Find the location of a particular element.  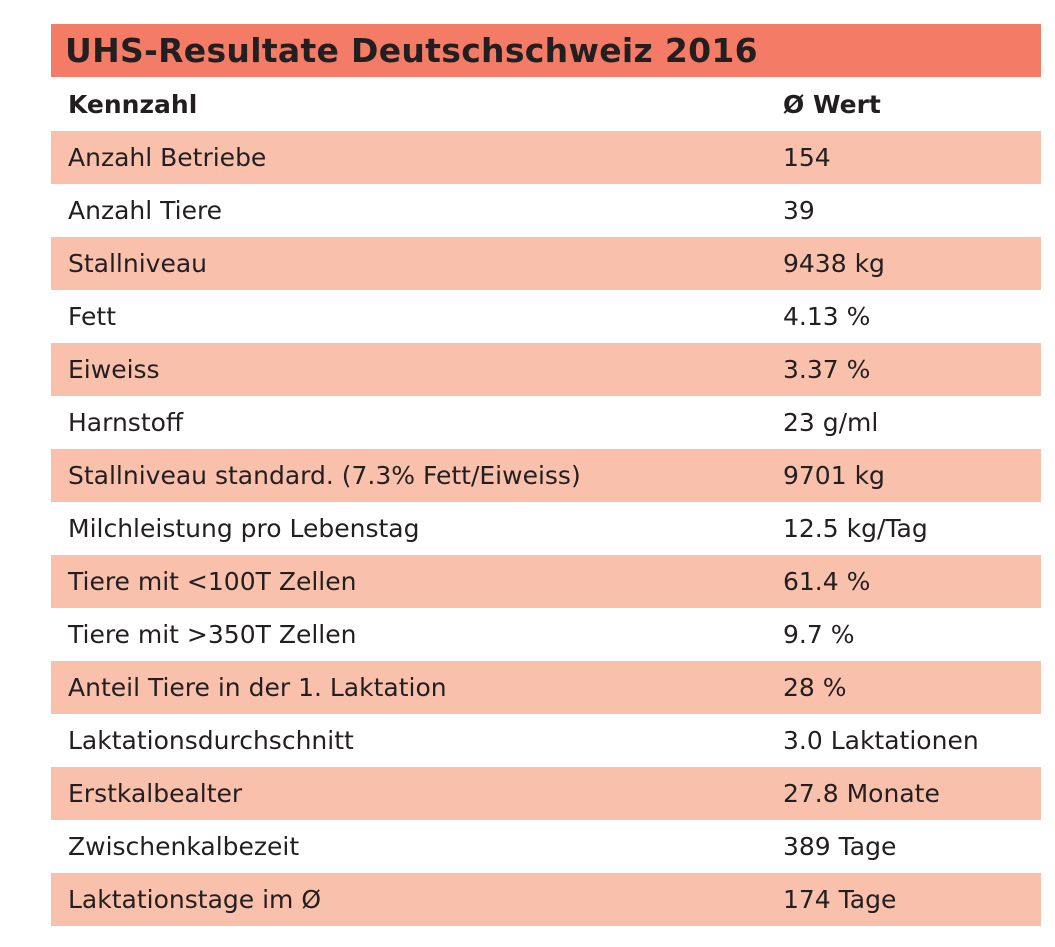

row-label: Eiweiss is located at coordinates (114, 369).